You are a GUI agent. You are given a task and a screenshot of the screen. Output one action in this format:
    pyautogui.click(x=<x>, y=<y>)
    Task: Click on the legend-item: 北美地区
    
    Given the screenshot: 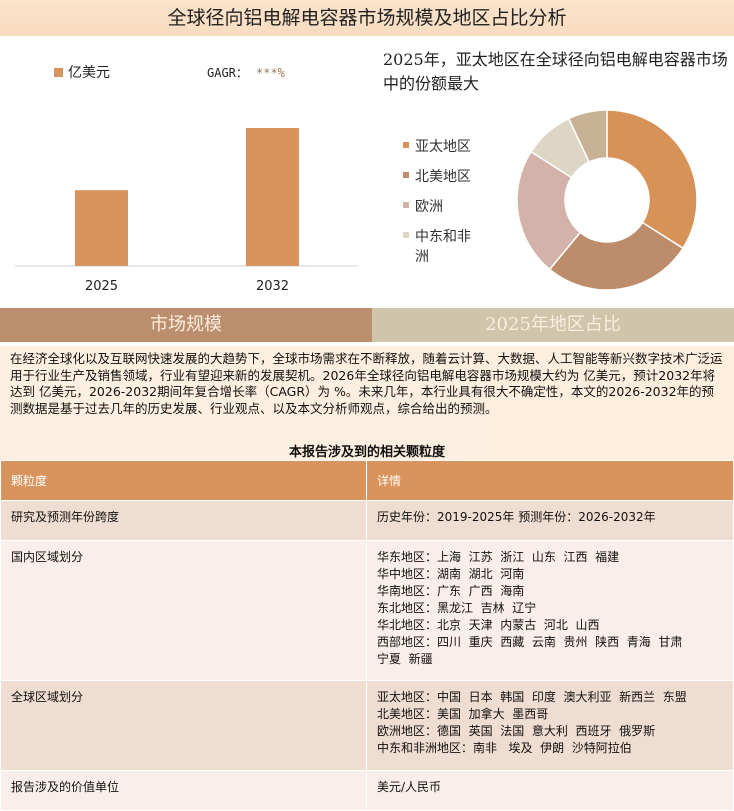 What is the action you would take?
    pyautogui.click(x=443, y=181)
    